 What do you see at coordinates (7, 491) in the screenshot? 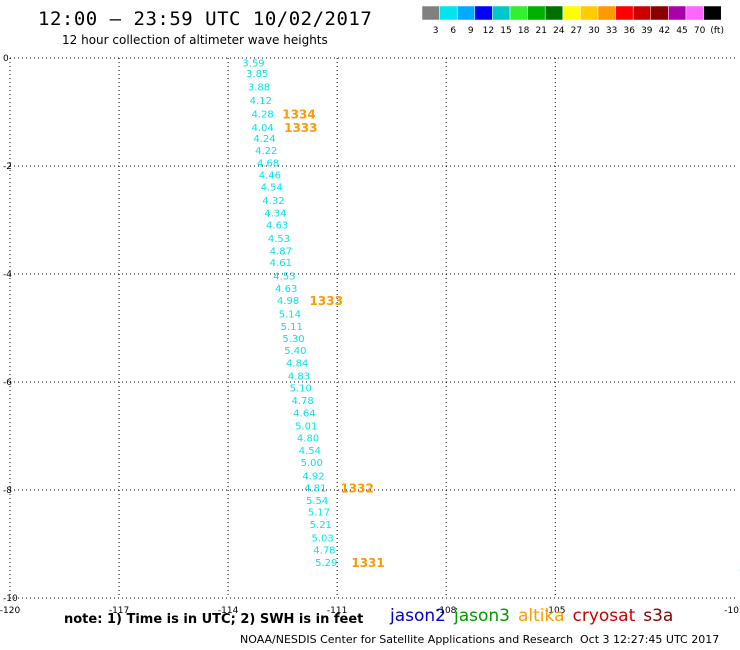
I see `y-tick-label: -8` at bounding box center [7, 491].